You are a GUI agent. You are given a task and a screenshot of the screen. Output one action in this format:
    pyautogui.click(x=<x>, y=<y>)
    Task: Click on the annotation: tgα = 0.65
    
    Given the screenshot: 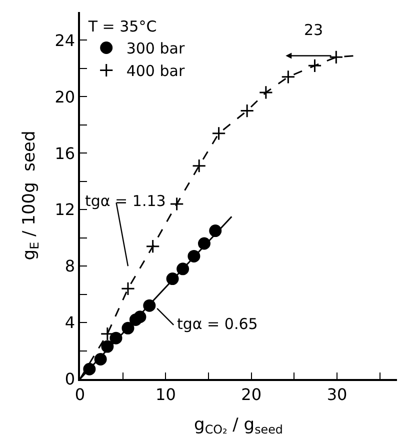 What is the action you would take?
    pyautogui.click(x=217, y=324)
    